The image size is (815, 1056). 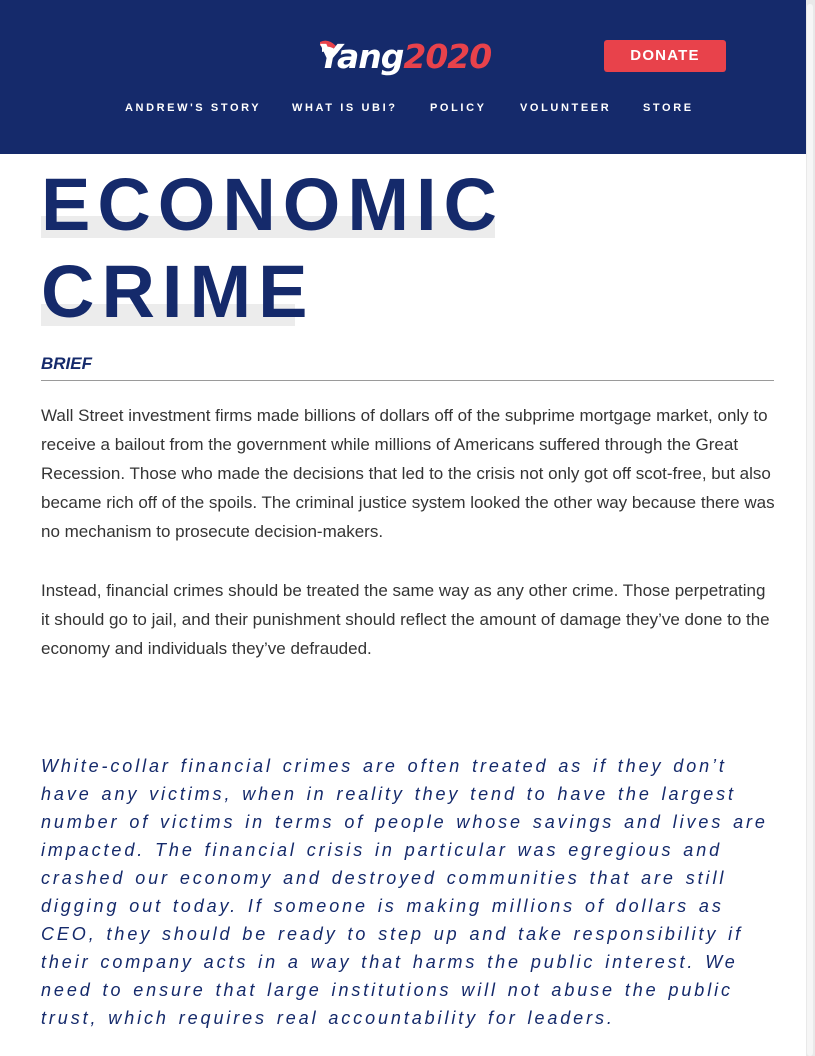 I want to click on nav-volunteer: VOLUNTEER, so click(x=566, y=108).